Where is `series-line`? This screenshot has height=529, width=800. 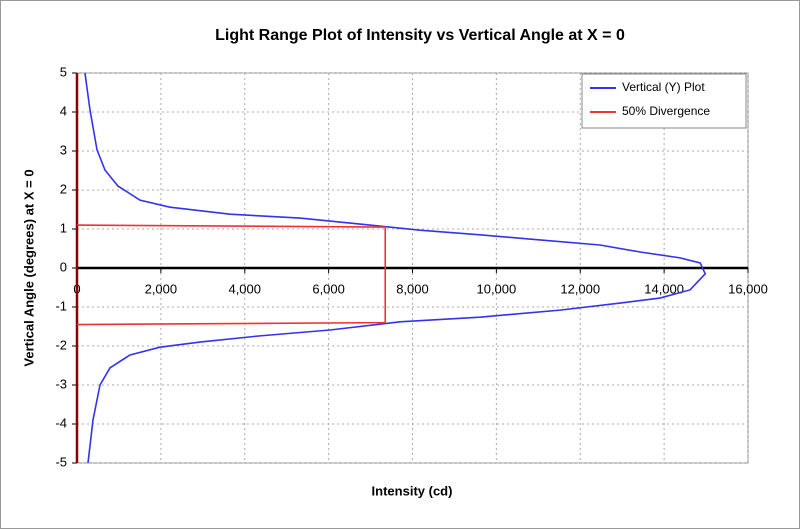 series-line is located at coordinates (231, 275).